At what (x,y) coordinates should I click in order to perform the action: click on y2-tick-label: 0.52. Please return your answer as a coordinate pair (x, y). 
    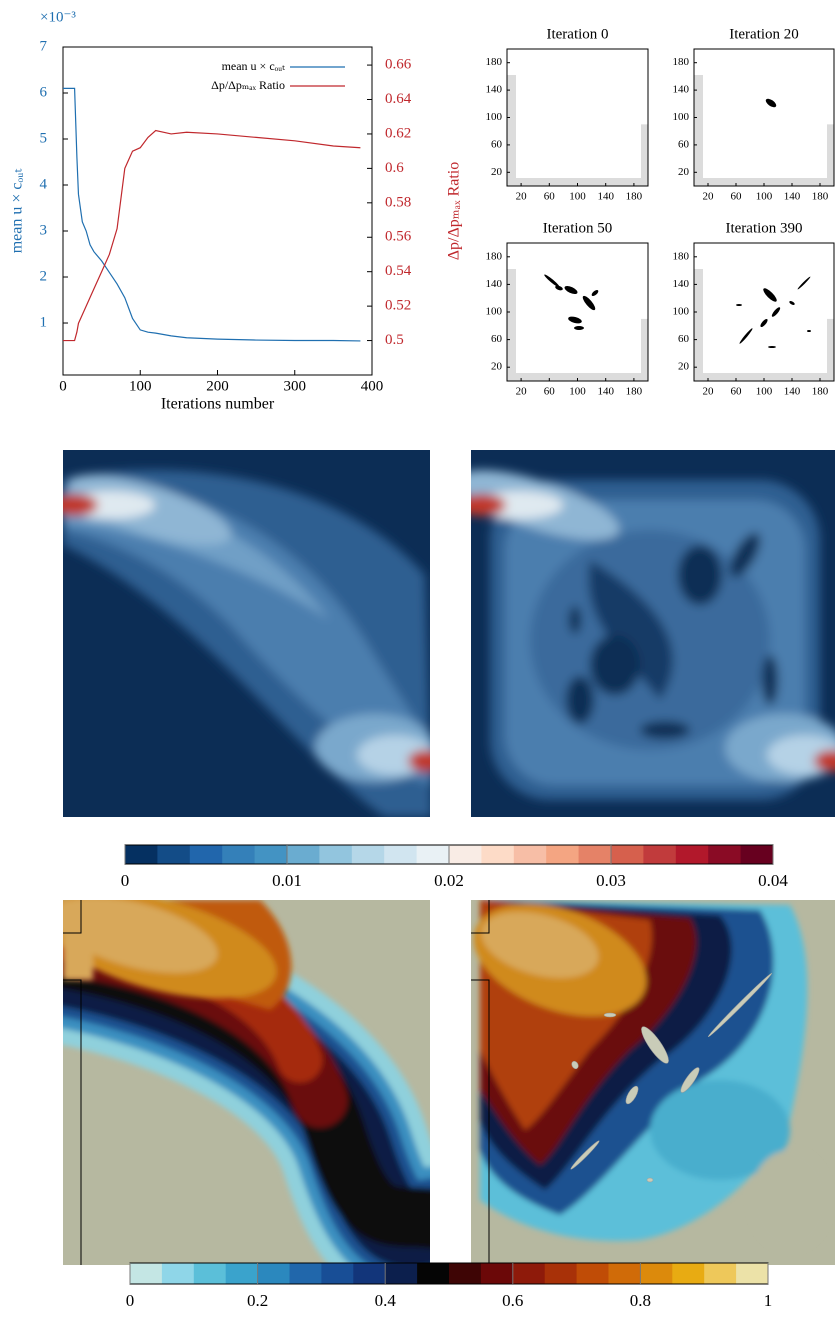
    Looking at the image, I should click on (398, 306).